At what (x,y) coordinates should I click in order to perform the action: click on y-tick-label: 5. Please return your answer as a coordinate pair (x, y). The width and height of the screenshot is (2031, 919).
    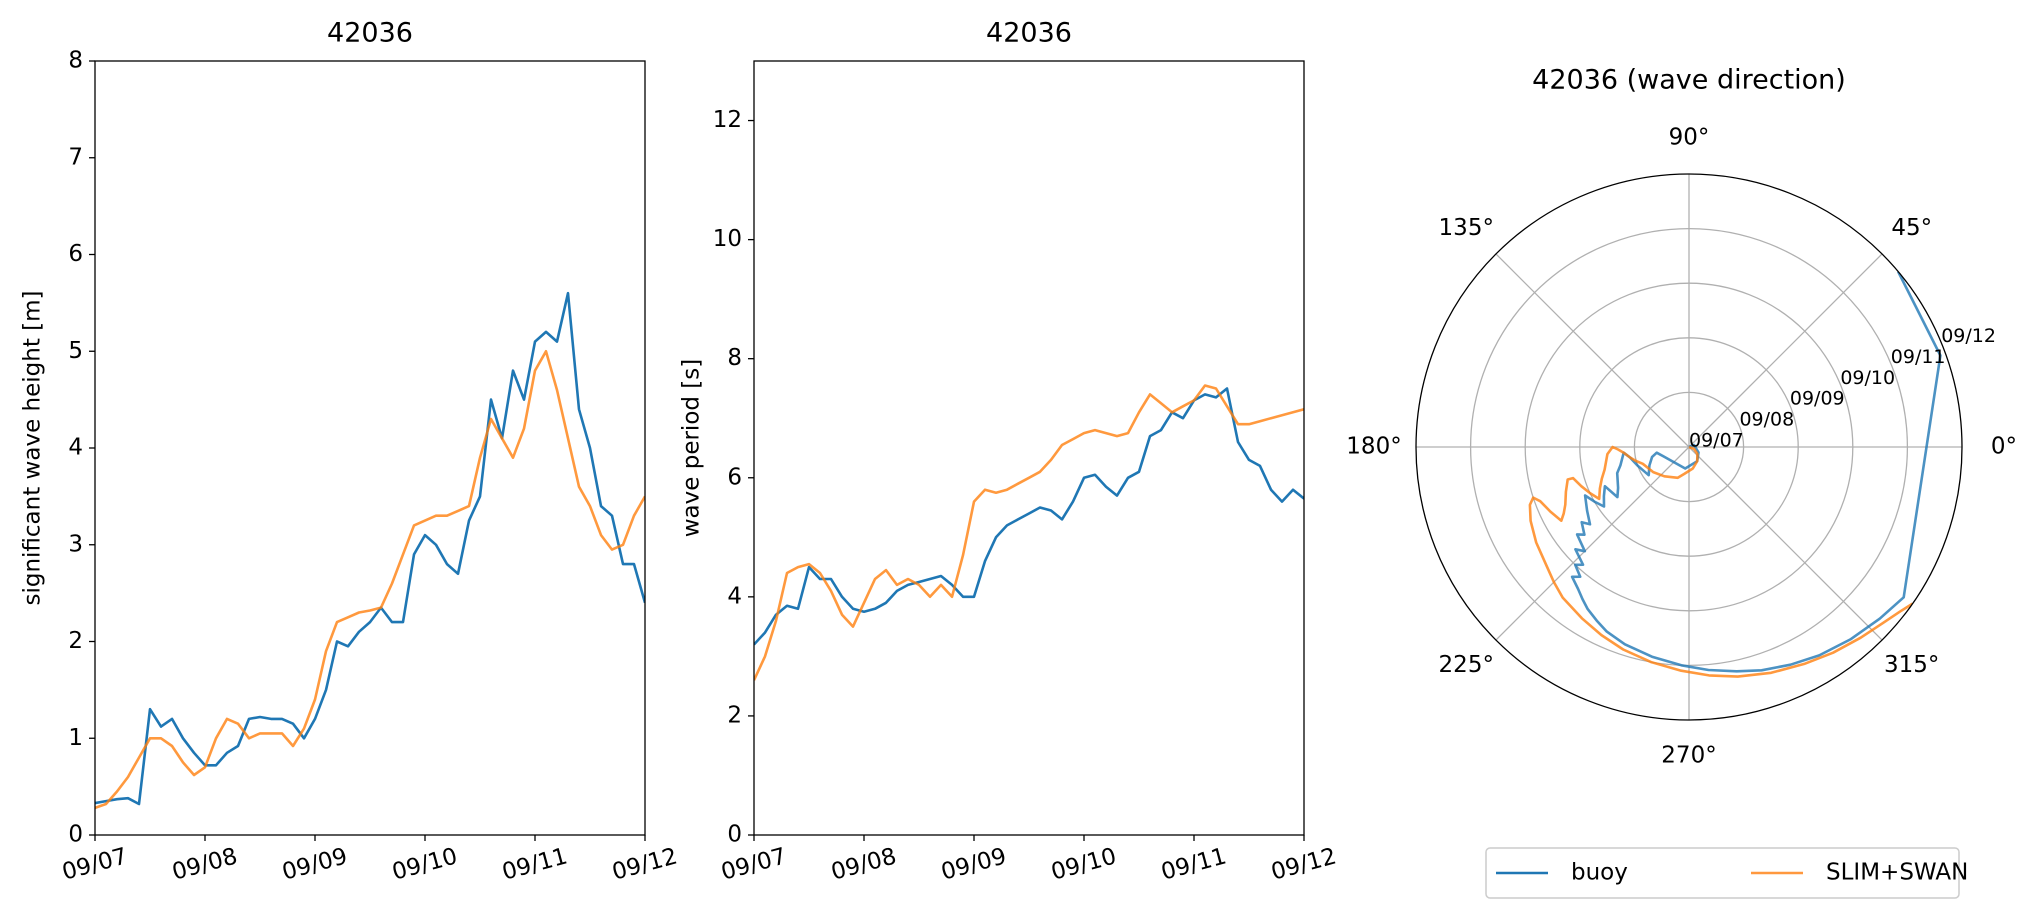
    Looking at the image, I should click on (75, 351).